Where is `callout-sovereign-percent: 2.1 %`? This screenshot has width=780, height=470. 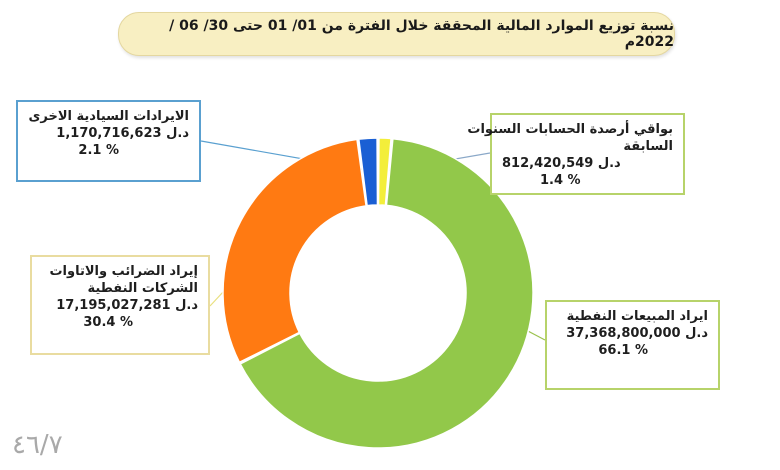
callout-sovereign-percent: 2.1 % is located at coordinates (98, 150).